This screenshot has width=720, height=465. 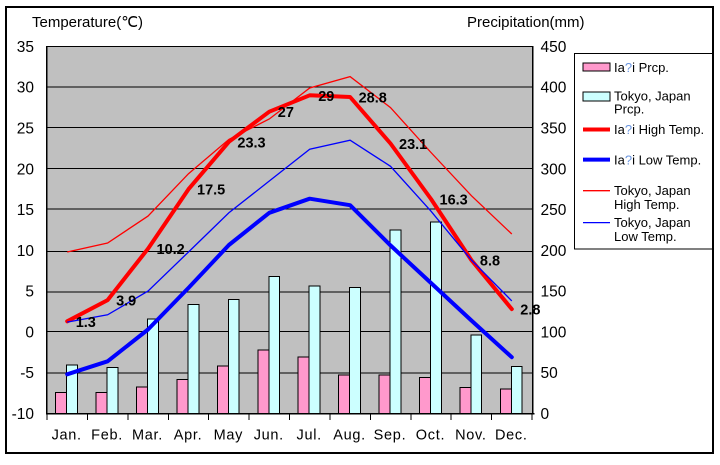 I want to click on svg-text: Jun., so click(x=269, y=436).